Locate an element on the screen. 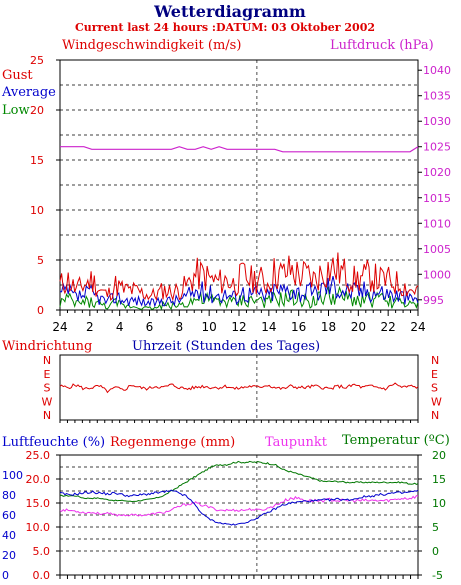 This screenshot has height=585, width=461. pressure-tick-label: 1005 is located at coordinates (437, 249).